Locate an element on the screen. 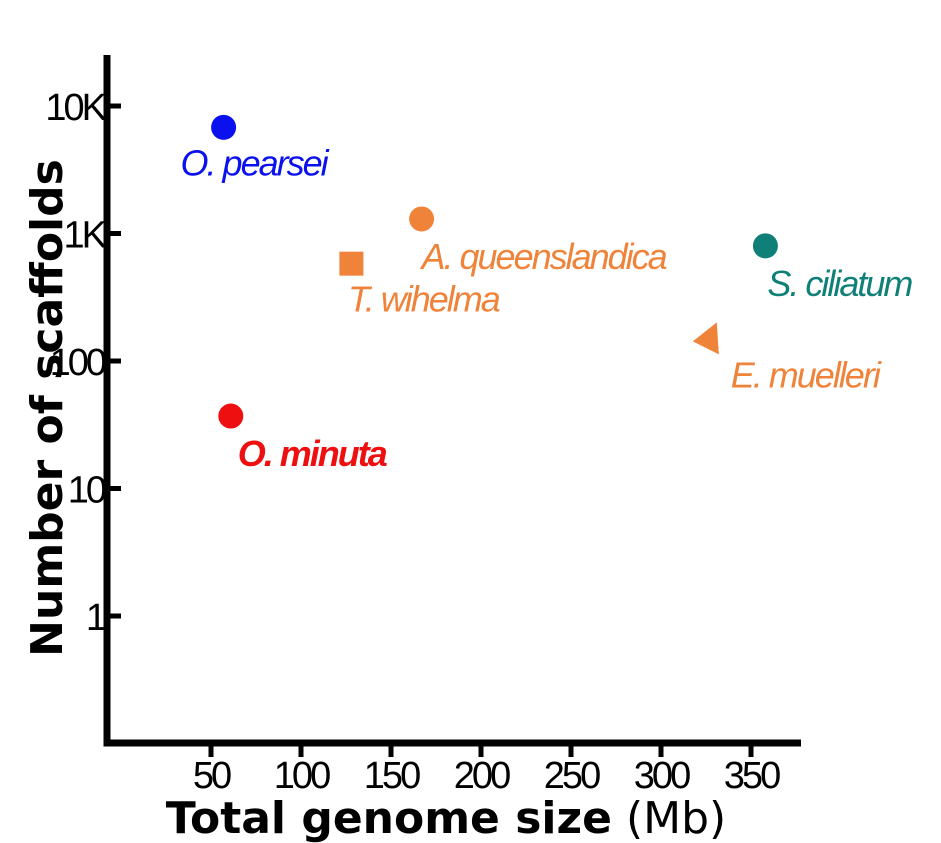 The image size is (941, 843). y-tick-label: 10 is located at coordinates (87, 491).